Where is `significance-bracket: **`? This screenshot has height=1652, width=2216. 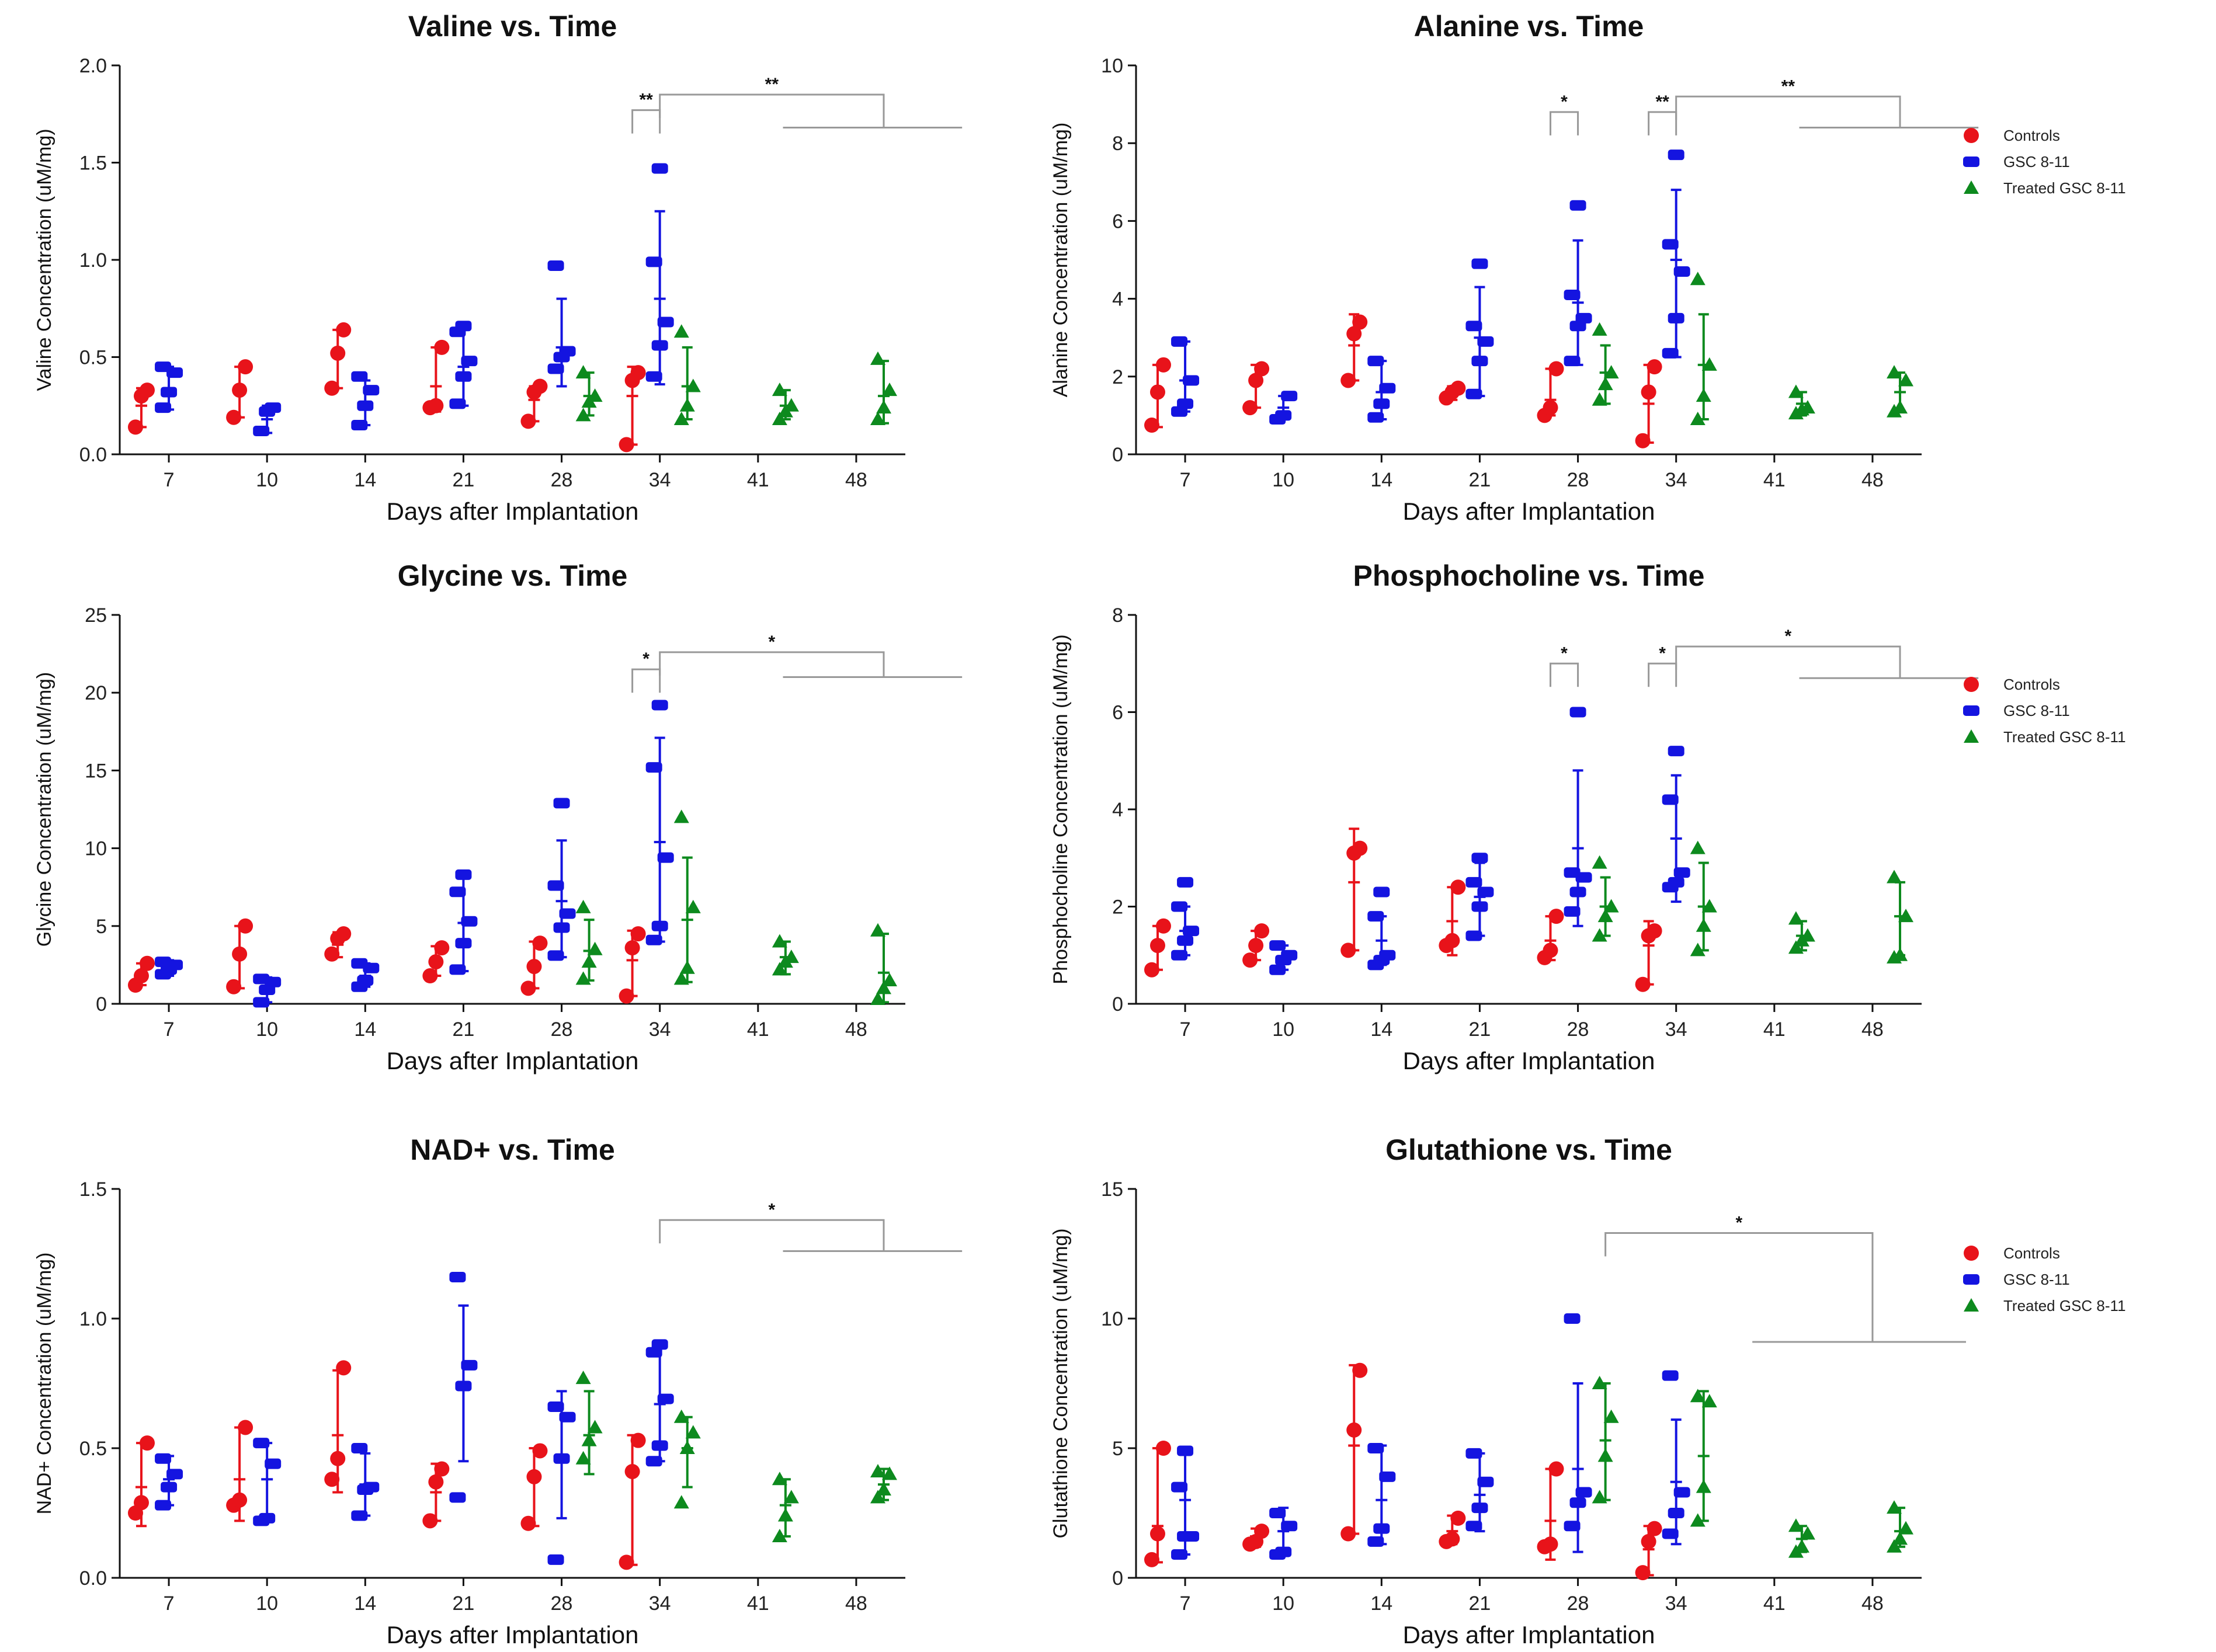
significance-bracket: ** is located at coordinates (646, 112).